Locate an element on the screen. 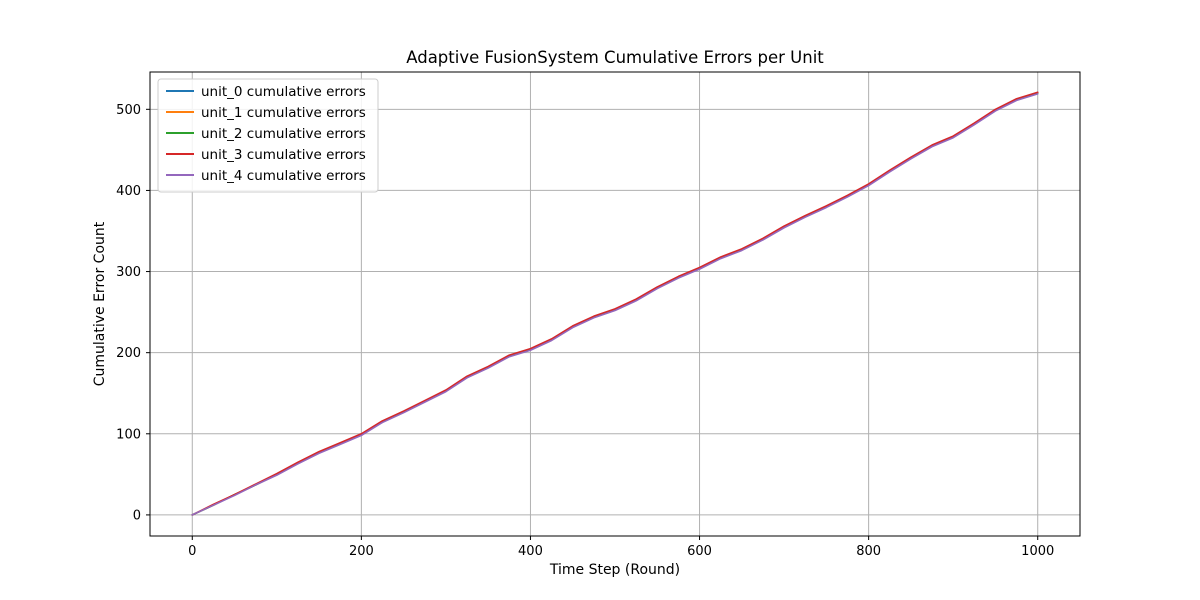 The image size is (1200, 600). x-tick-label: 0 is located at coordinates (192, 551).